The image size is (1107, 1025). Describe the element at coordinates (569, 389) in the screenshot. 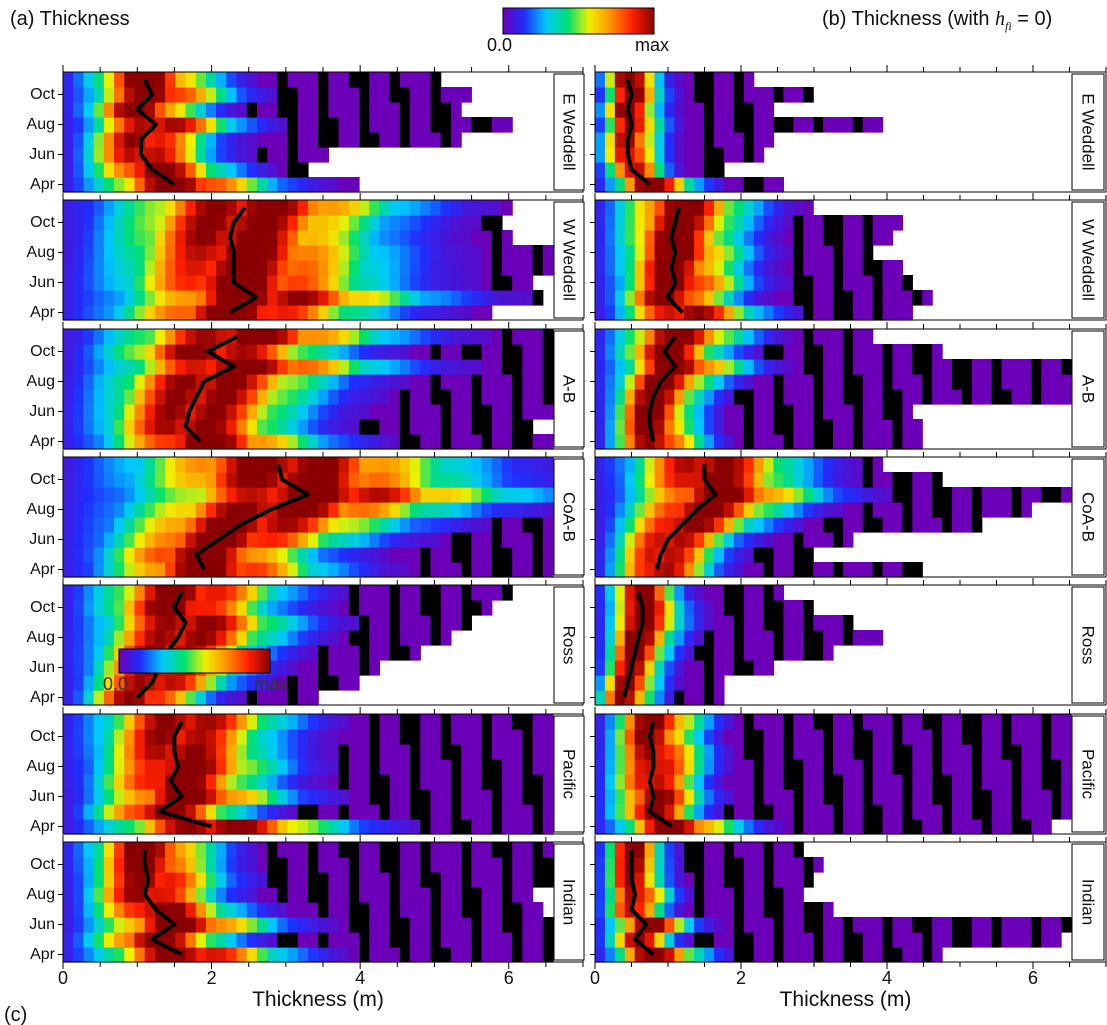

I see `region-label: A-B` at that location.